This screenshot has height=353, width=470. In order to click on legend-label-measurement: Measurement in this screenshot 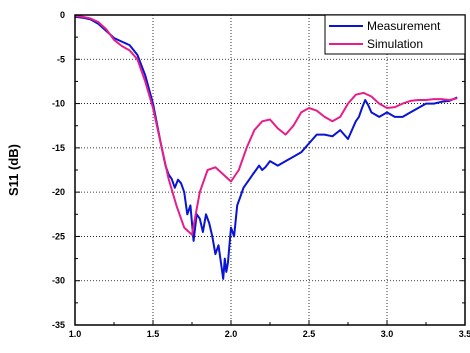, I will do `click(404, 26)`.